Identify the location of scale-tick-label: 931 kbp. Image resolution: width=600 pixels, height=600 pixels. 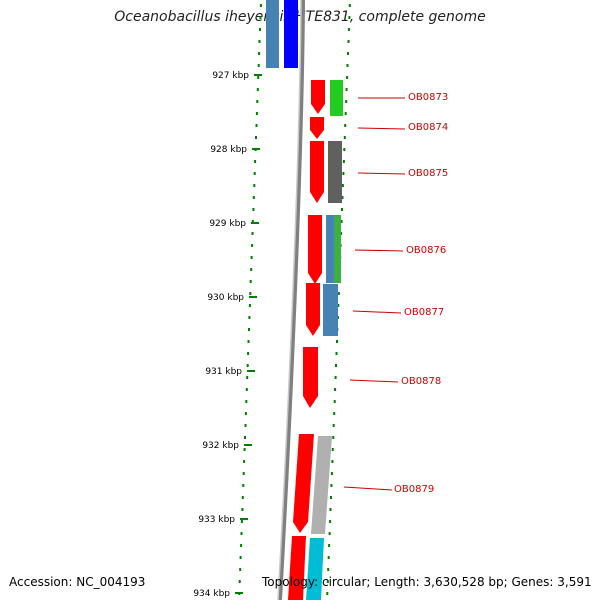
(223, 372).